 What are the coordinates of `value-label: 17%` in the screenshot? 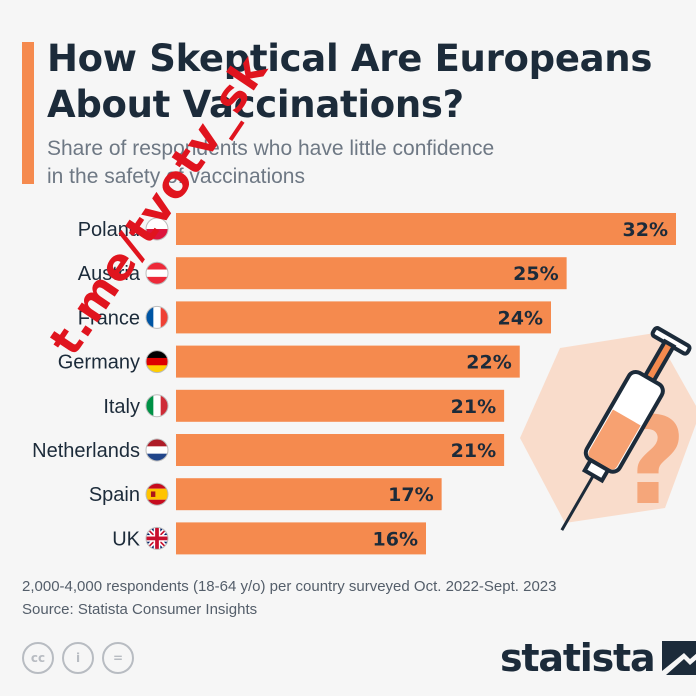 It's located at (410, 495).